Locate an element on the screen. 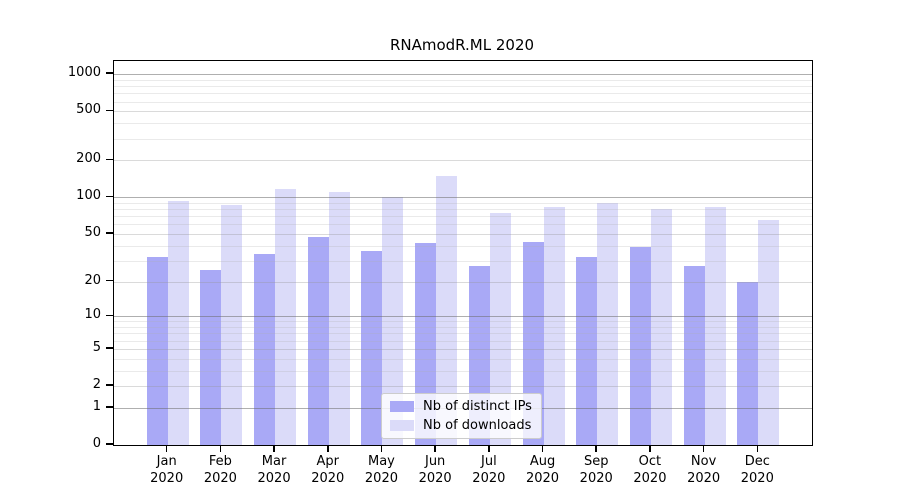  y-axis-tick-label: 1000 is located at coordinates (84, 73).